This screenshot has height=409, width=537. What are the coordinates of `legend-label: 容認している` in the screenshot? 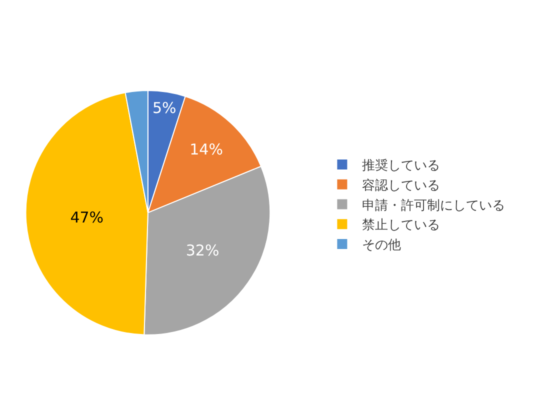 It's located at (401, 185).